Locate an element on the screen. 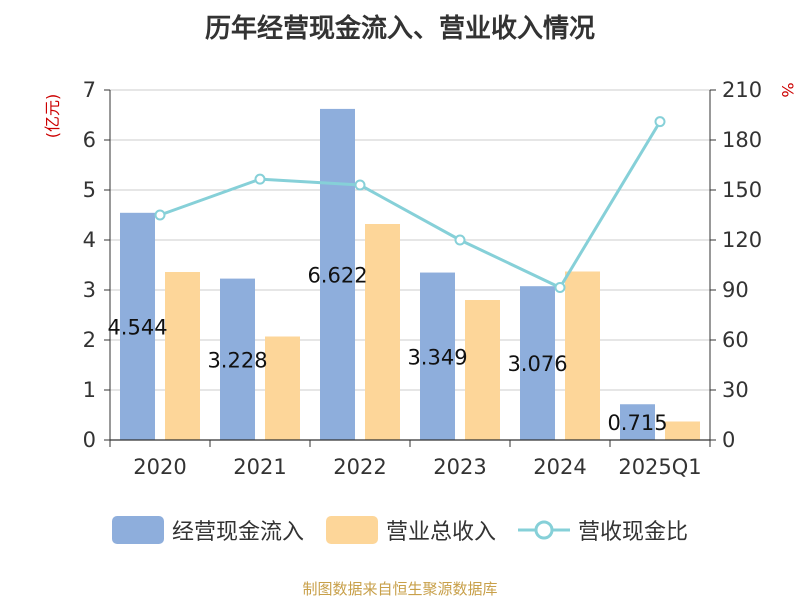  x-axis-tick-label: 2021 is located at coordinates (259, 467).